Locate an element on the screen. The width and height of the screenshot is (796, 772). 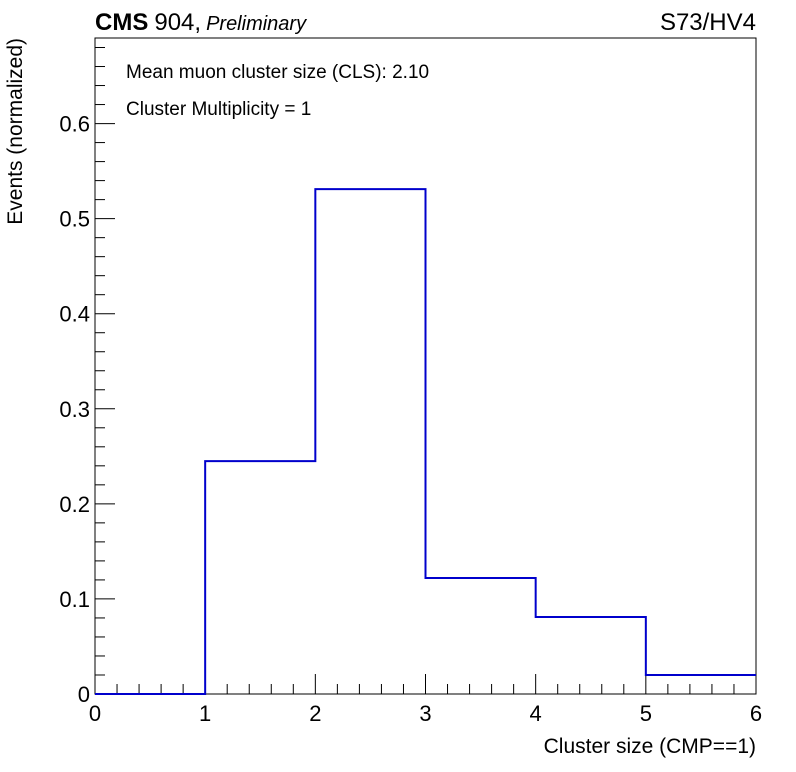
y-axis-ticks is located at coordinates (105, 371).